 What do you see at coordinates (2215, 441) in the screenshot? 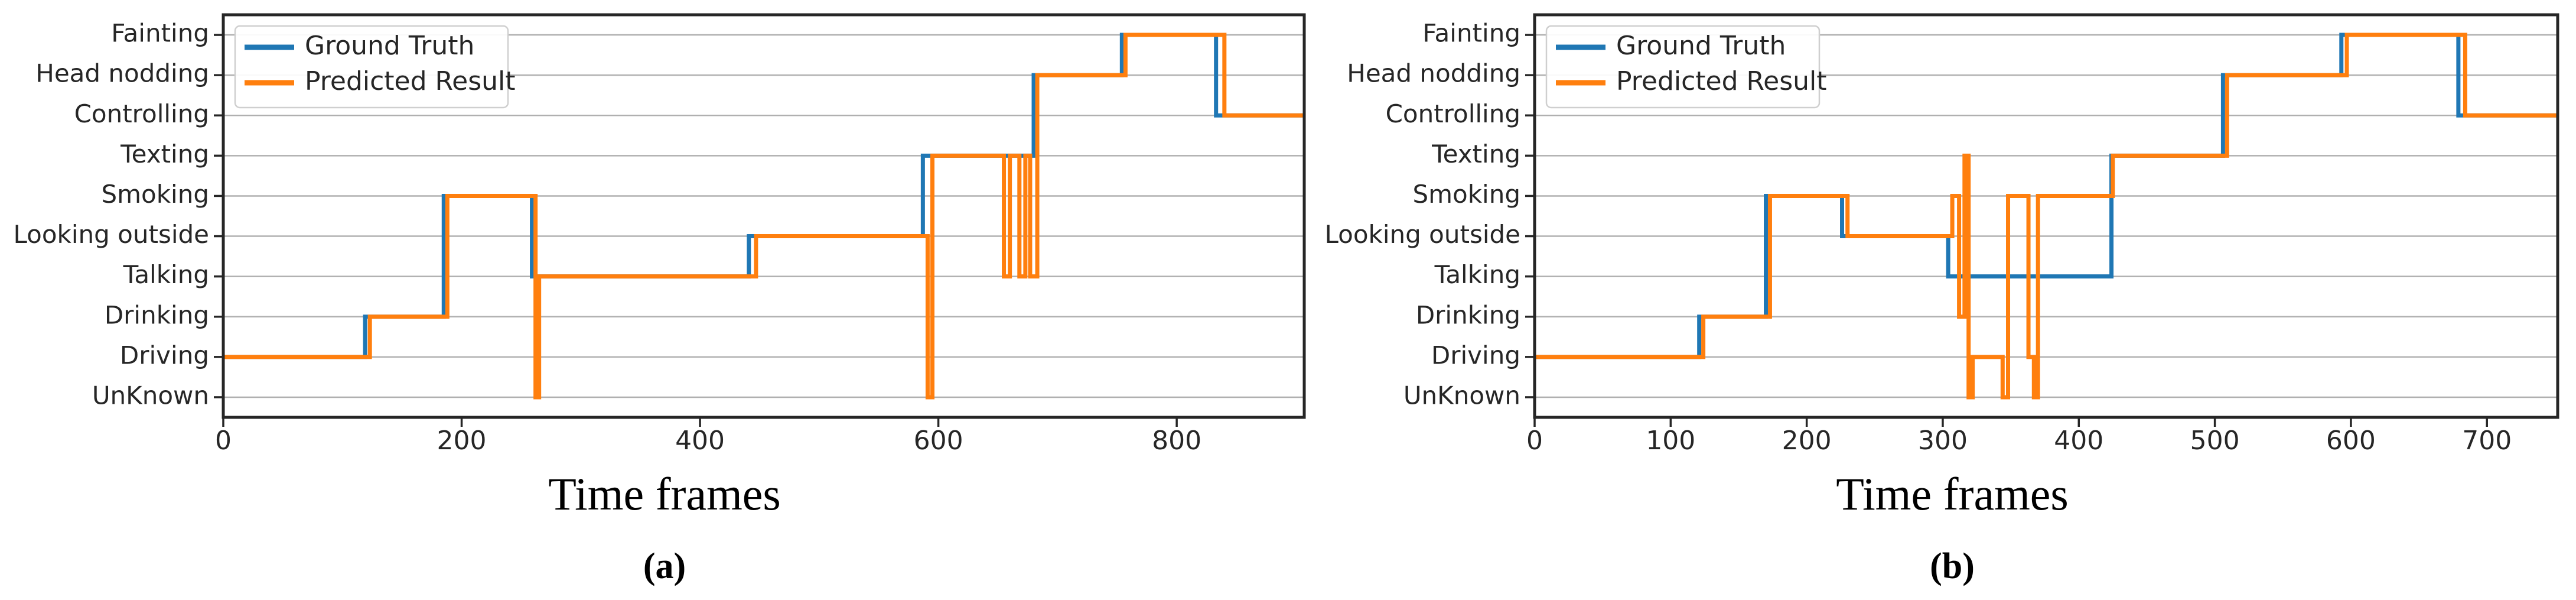
I see `x-tick-label: 500` at bounding box center [2215, 441].